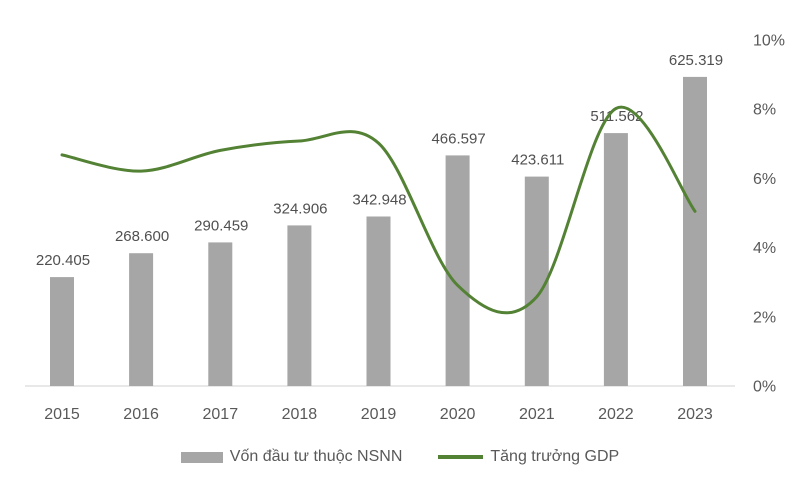  I want to click on bar-value-label-2016: 268.600, so click(142, 236).